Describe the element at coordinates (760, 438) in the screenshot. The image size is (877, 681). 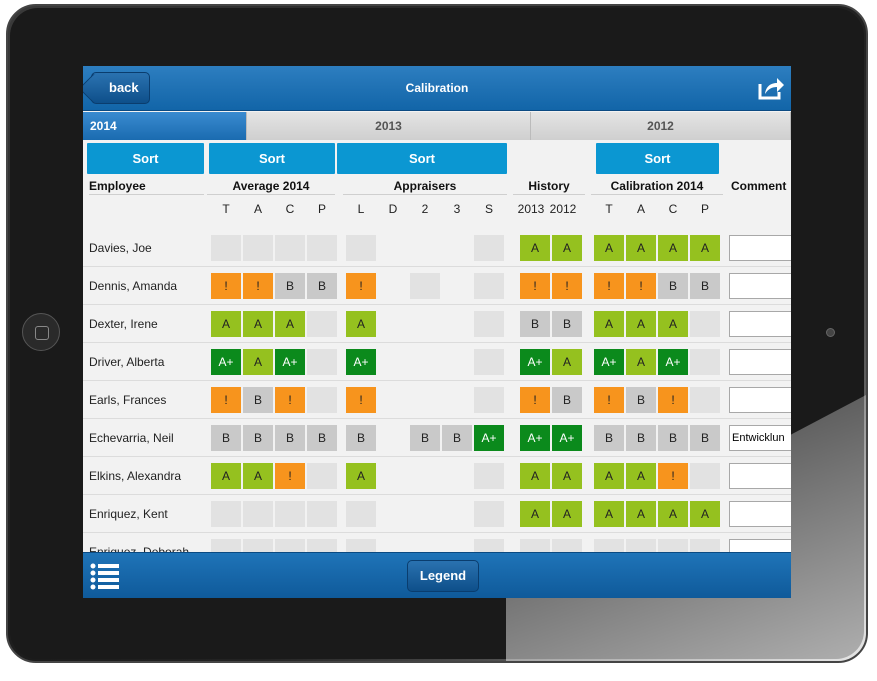
I see `comment-field: Entwicklun` at that location.